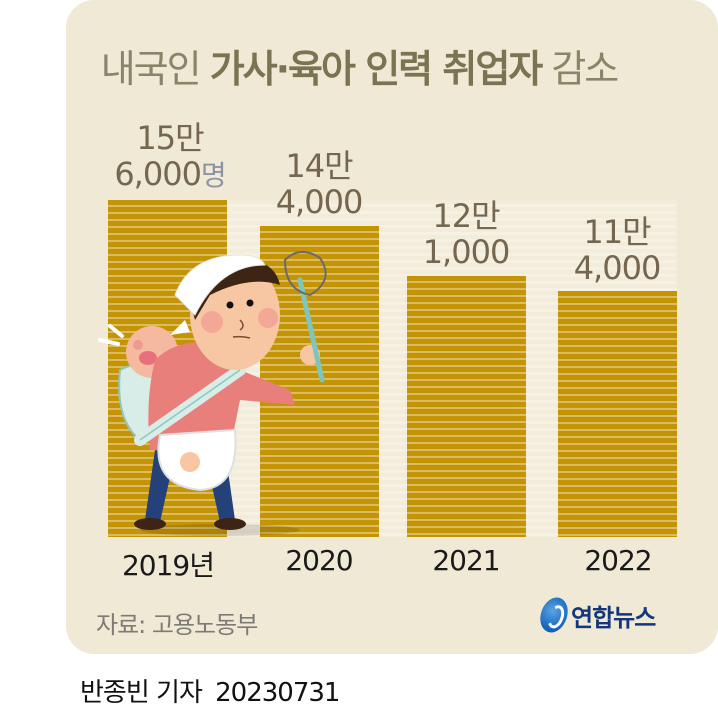 This screenshot has height=713, width=718. I want to click on value-label-2020: 14만 4,000, so click(319, 184).